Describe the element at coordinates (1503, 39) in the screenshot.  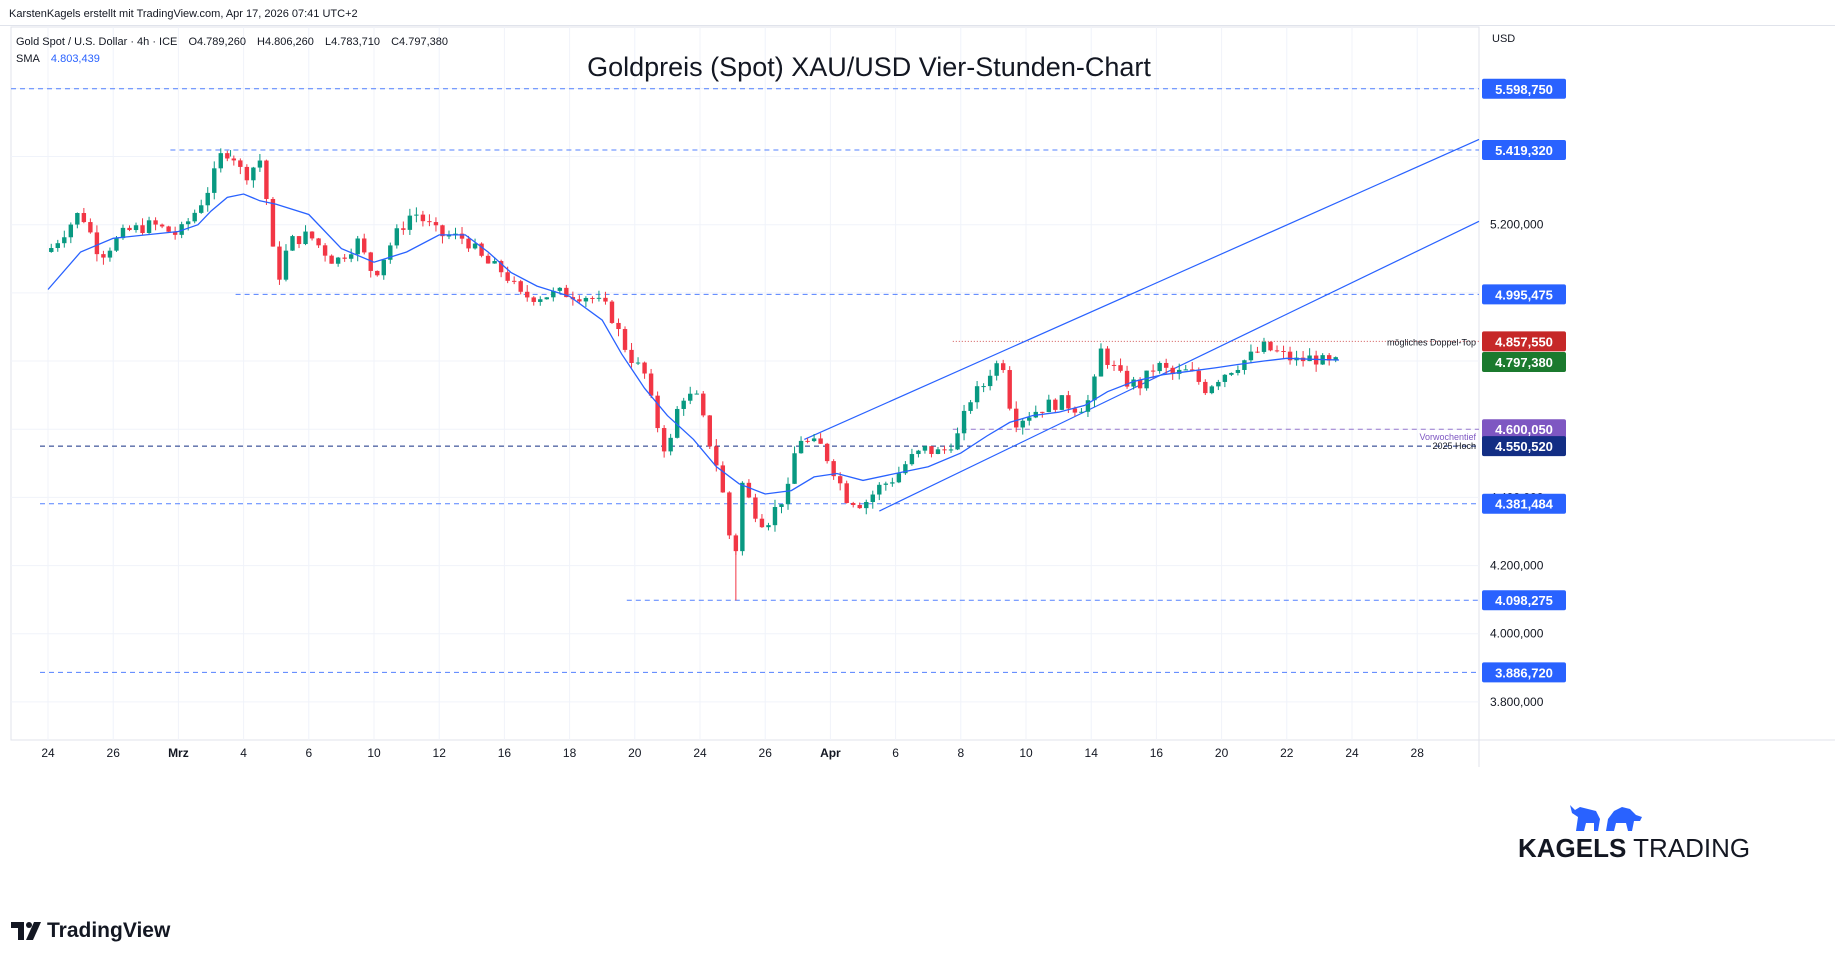
I see `currency-label: USD` at that location.